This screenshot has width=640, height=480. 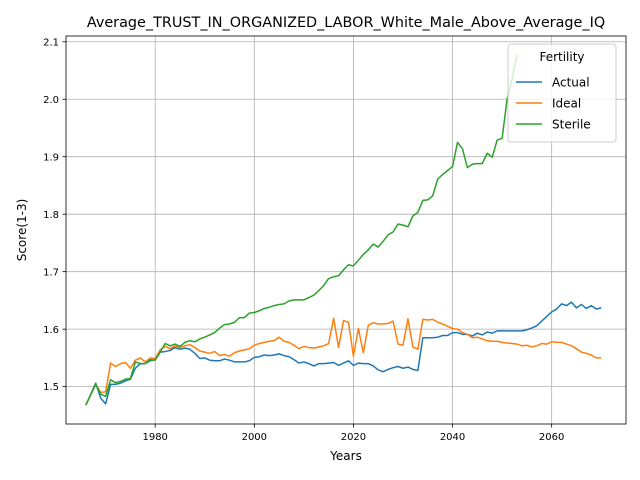 I want to click on legend-label-ideal: Ideal, so click(x=566, y=103).